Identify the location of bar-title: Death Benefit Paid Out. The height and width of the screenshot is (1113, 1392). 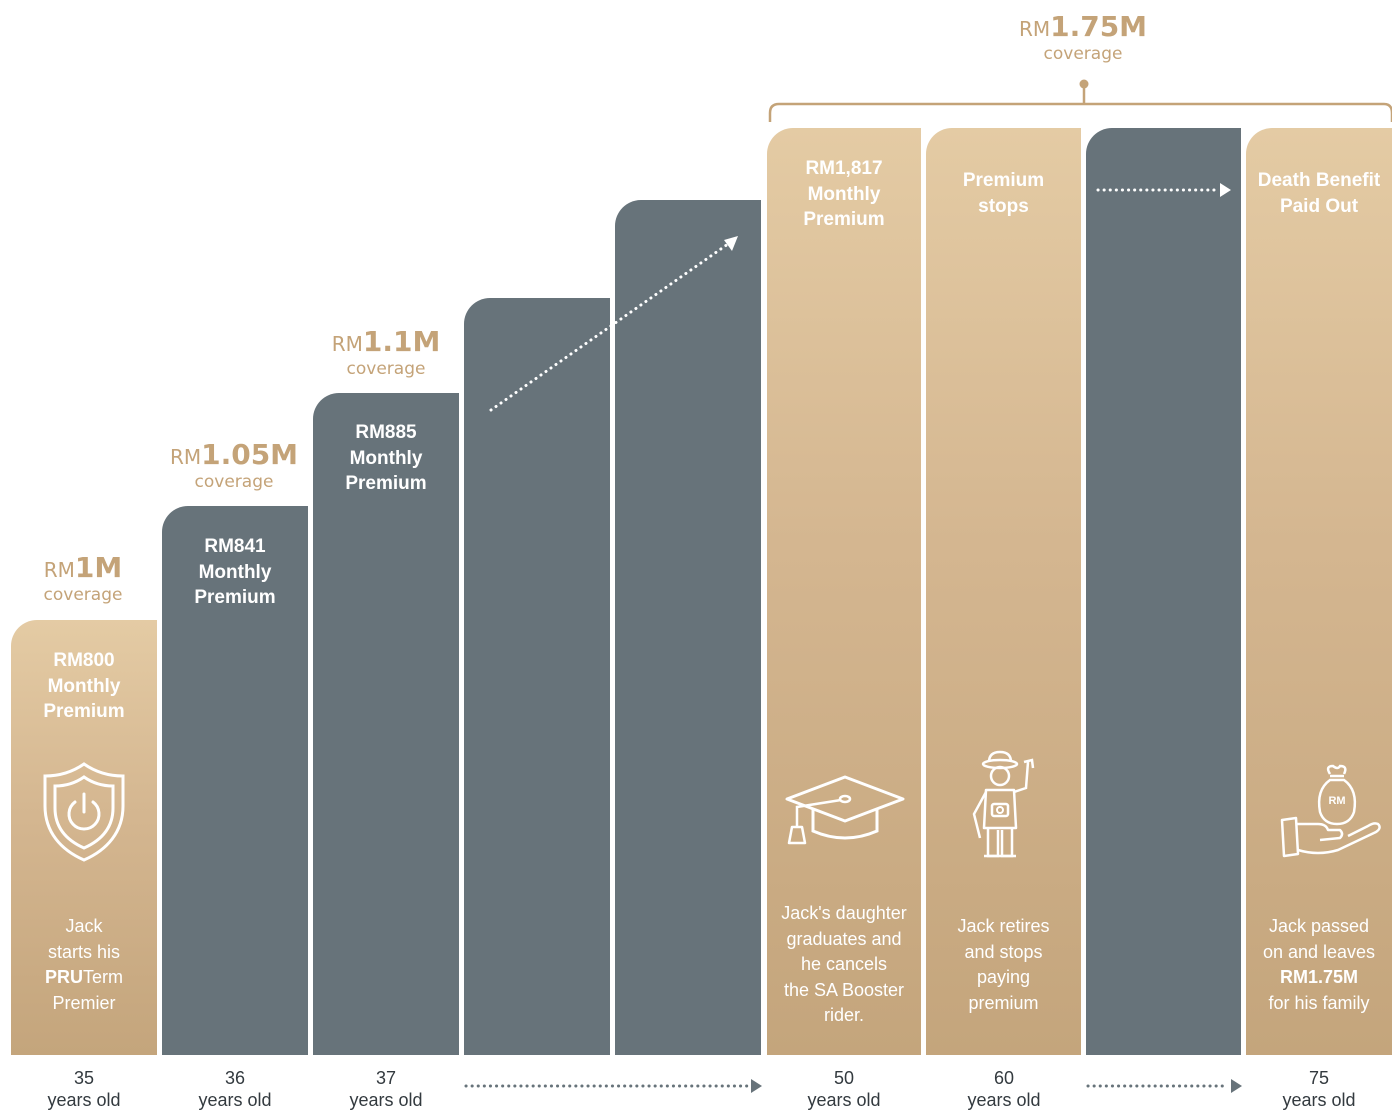
(1319, 193).